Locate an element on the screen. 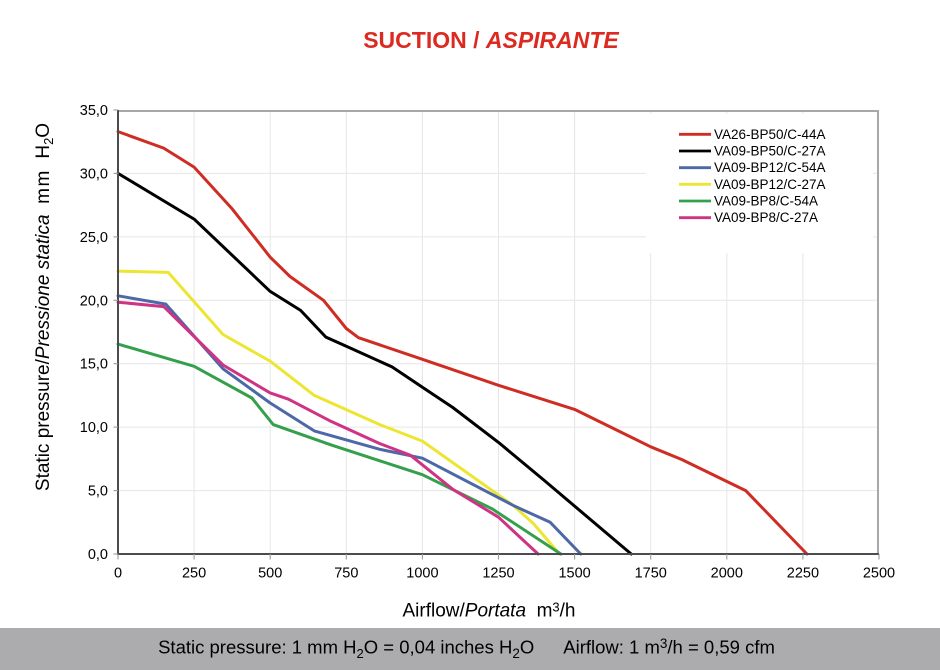 This screenshot has width=940, height=670. svg-text: 1000 is located at coordinates (422, 574).